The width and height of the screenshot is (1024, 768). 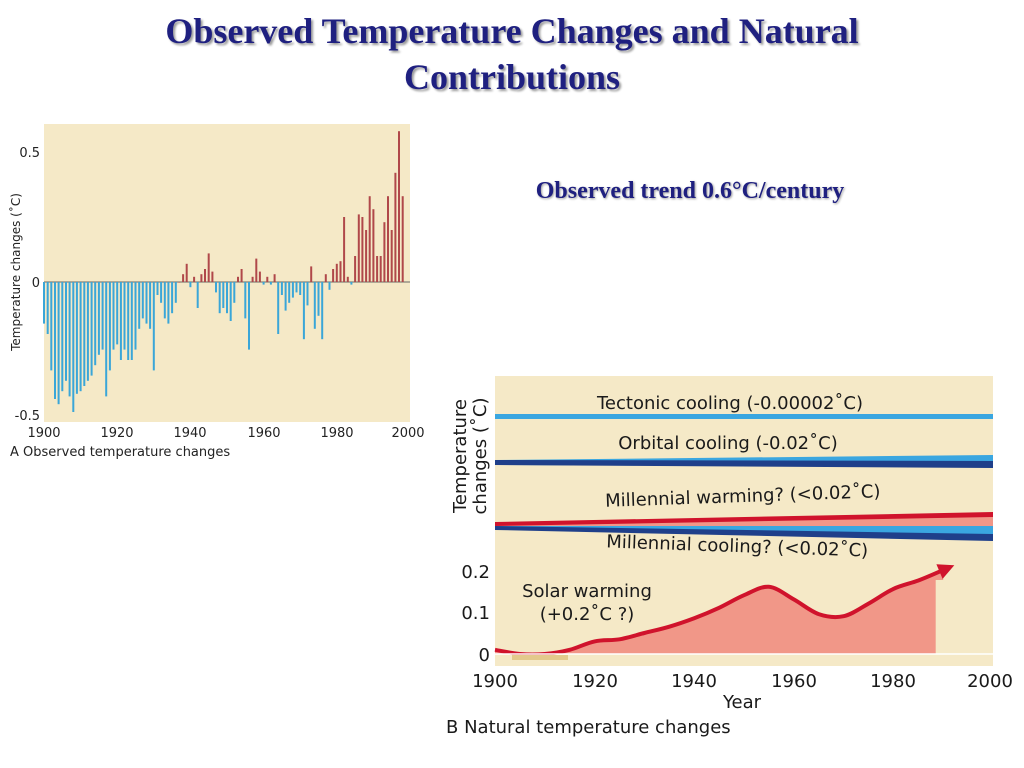 I want to click on solar-warming-label: Solar warming, so click(x=587, y=591).